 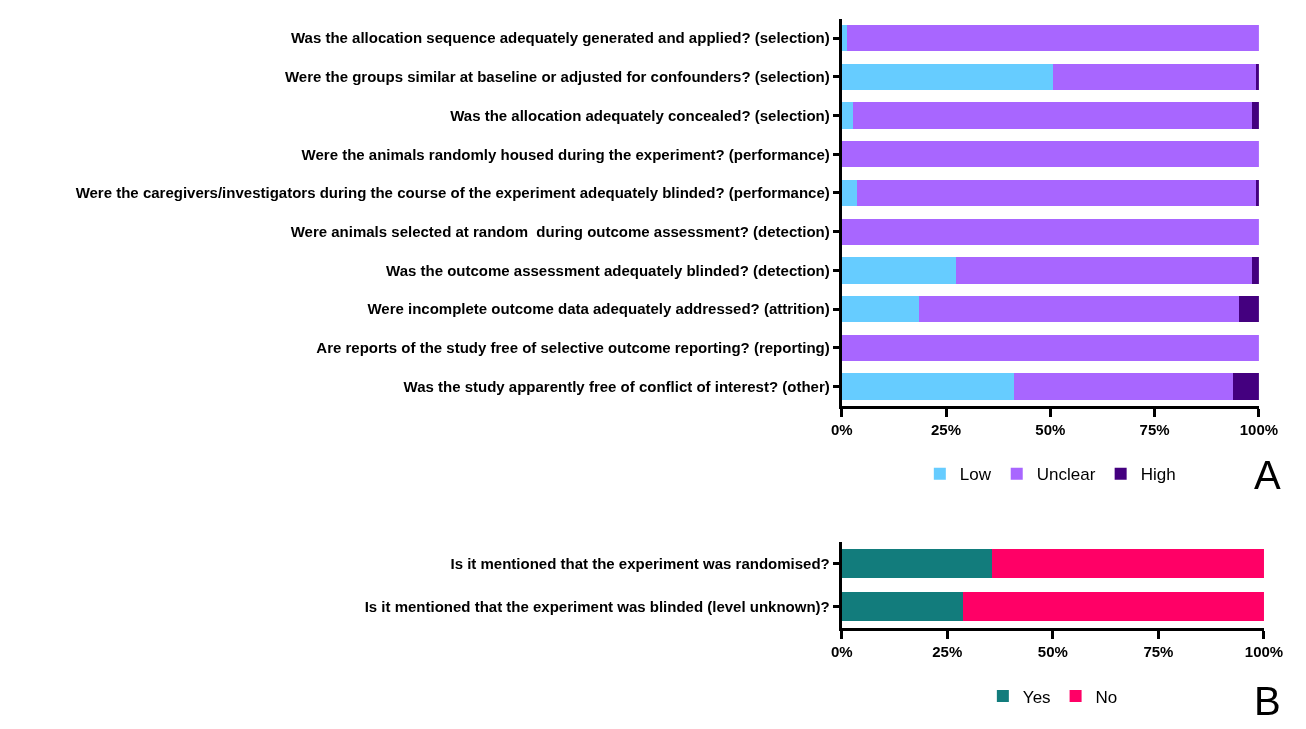 What do you see at coordinates (1267, 701) in the screenshot?
I see `text: B` at bounding box center [1267, 701].